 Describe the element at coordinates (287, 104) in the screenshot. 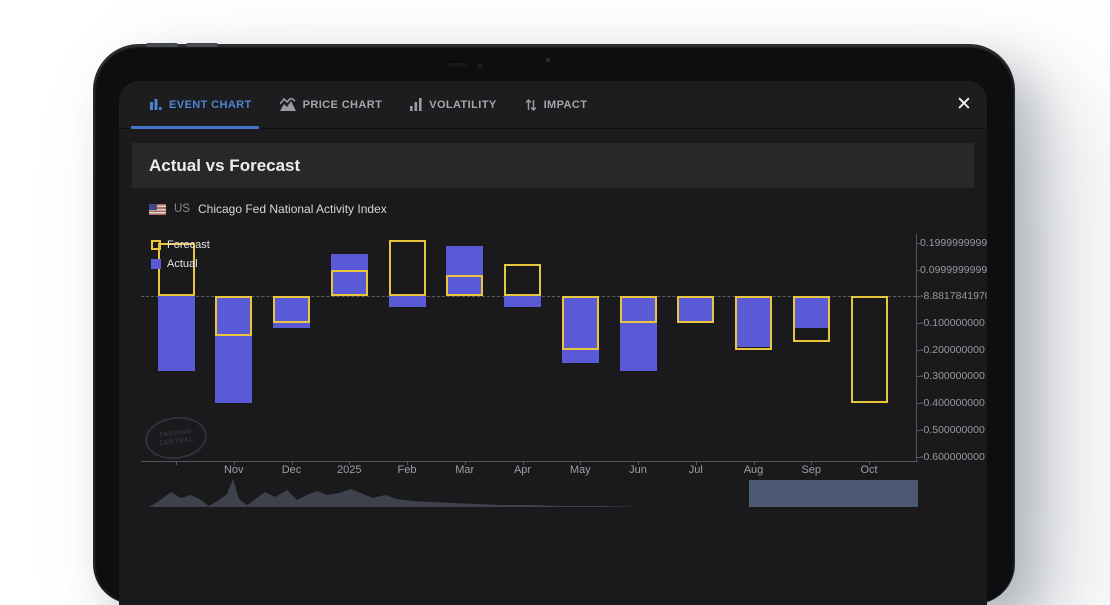

I see `price-mountain-icon` at that location.